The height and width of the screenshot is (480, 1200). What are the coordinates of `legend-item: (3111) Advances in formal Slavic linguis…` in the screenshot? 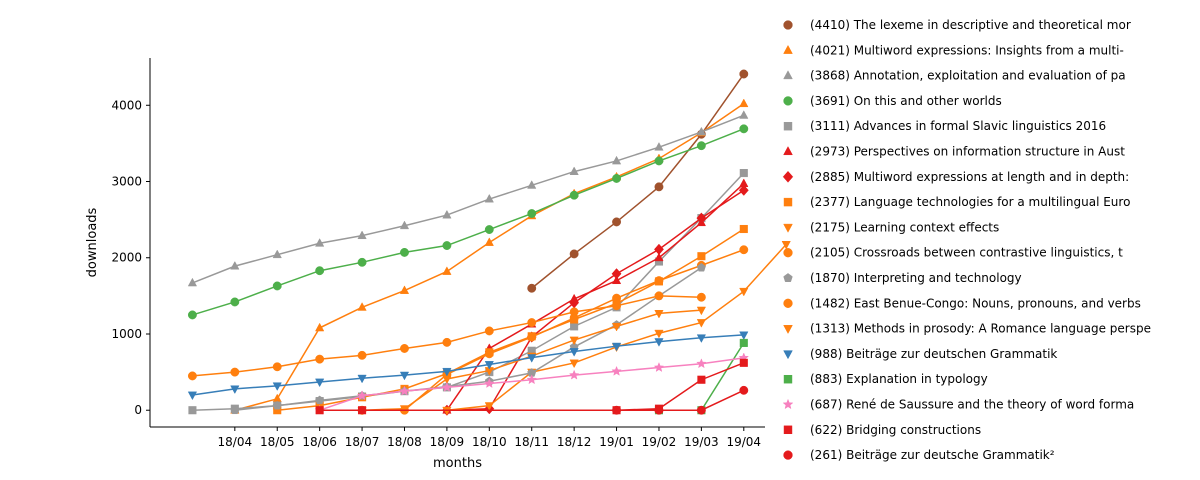 It's located at (944, 126).